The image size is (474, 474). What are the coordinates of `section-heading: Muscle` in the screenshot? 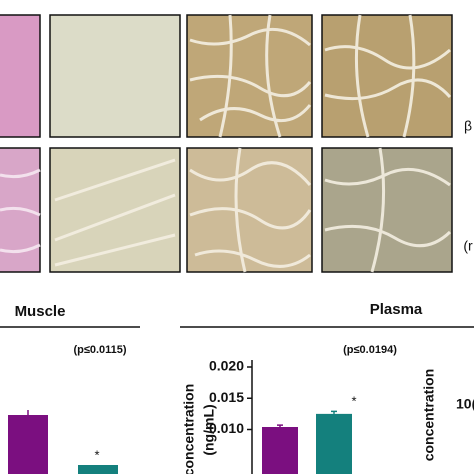 It's located at (40, 311).